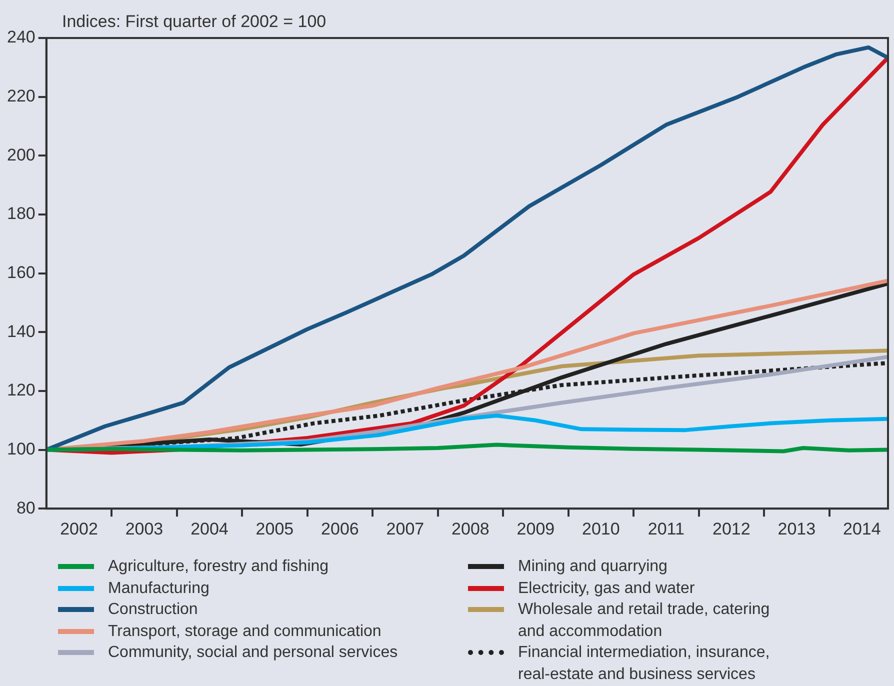 This screenshot has width=894, height=686. Describe the element at coordinates (245, 632) in the screenshot. I see `legend-label: Transport, storage and communication` at that location.